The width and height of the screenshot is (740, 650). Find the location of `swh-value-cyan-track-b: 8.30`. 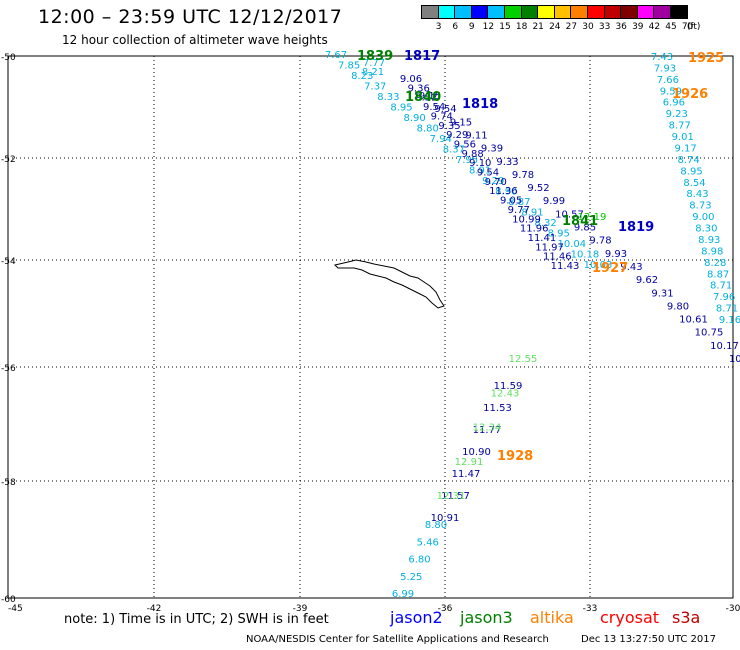

swh-value-cyan-track-b: 8.30 is located at coordinates (706, 229).